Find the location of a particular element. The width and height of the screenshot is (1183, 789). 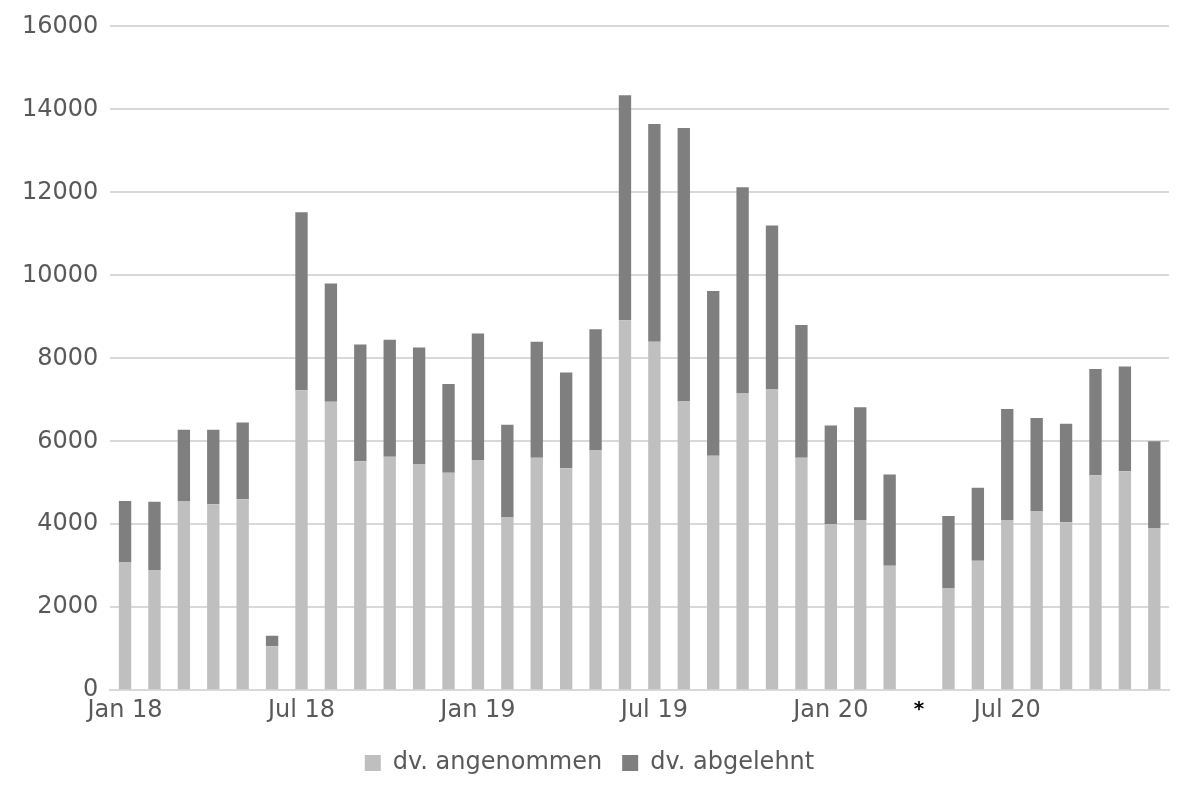

x-tick-label: Jul 20 is located at coordinates (1006, 708).